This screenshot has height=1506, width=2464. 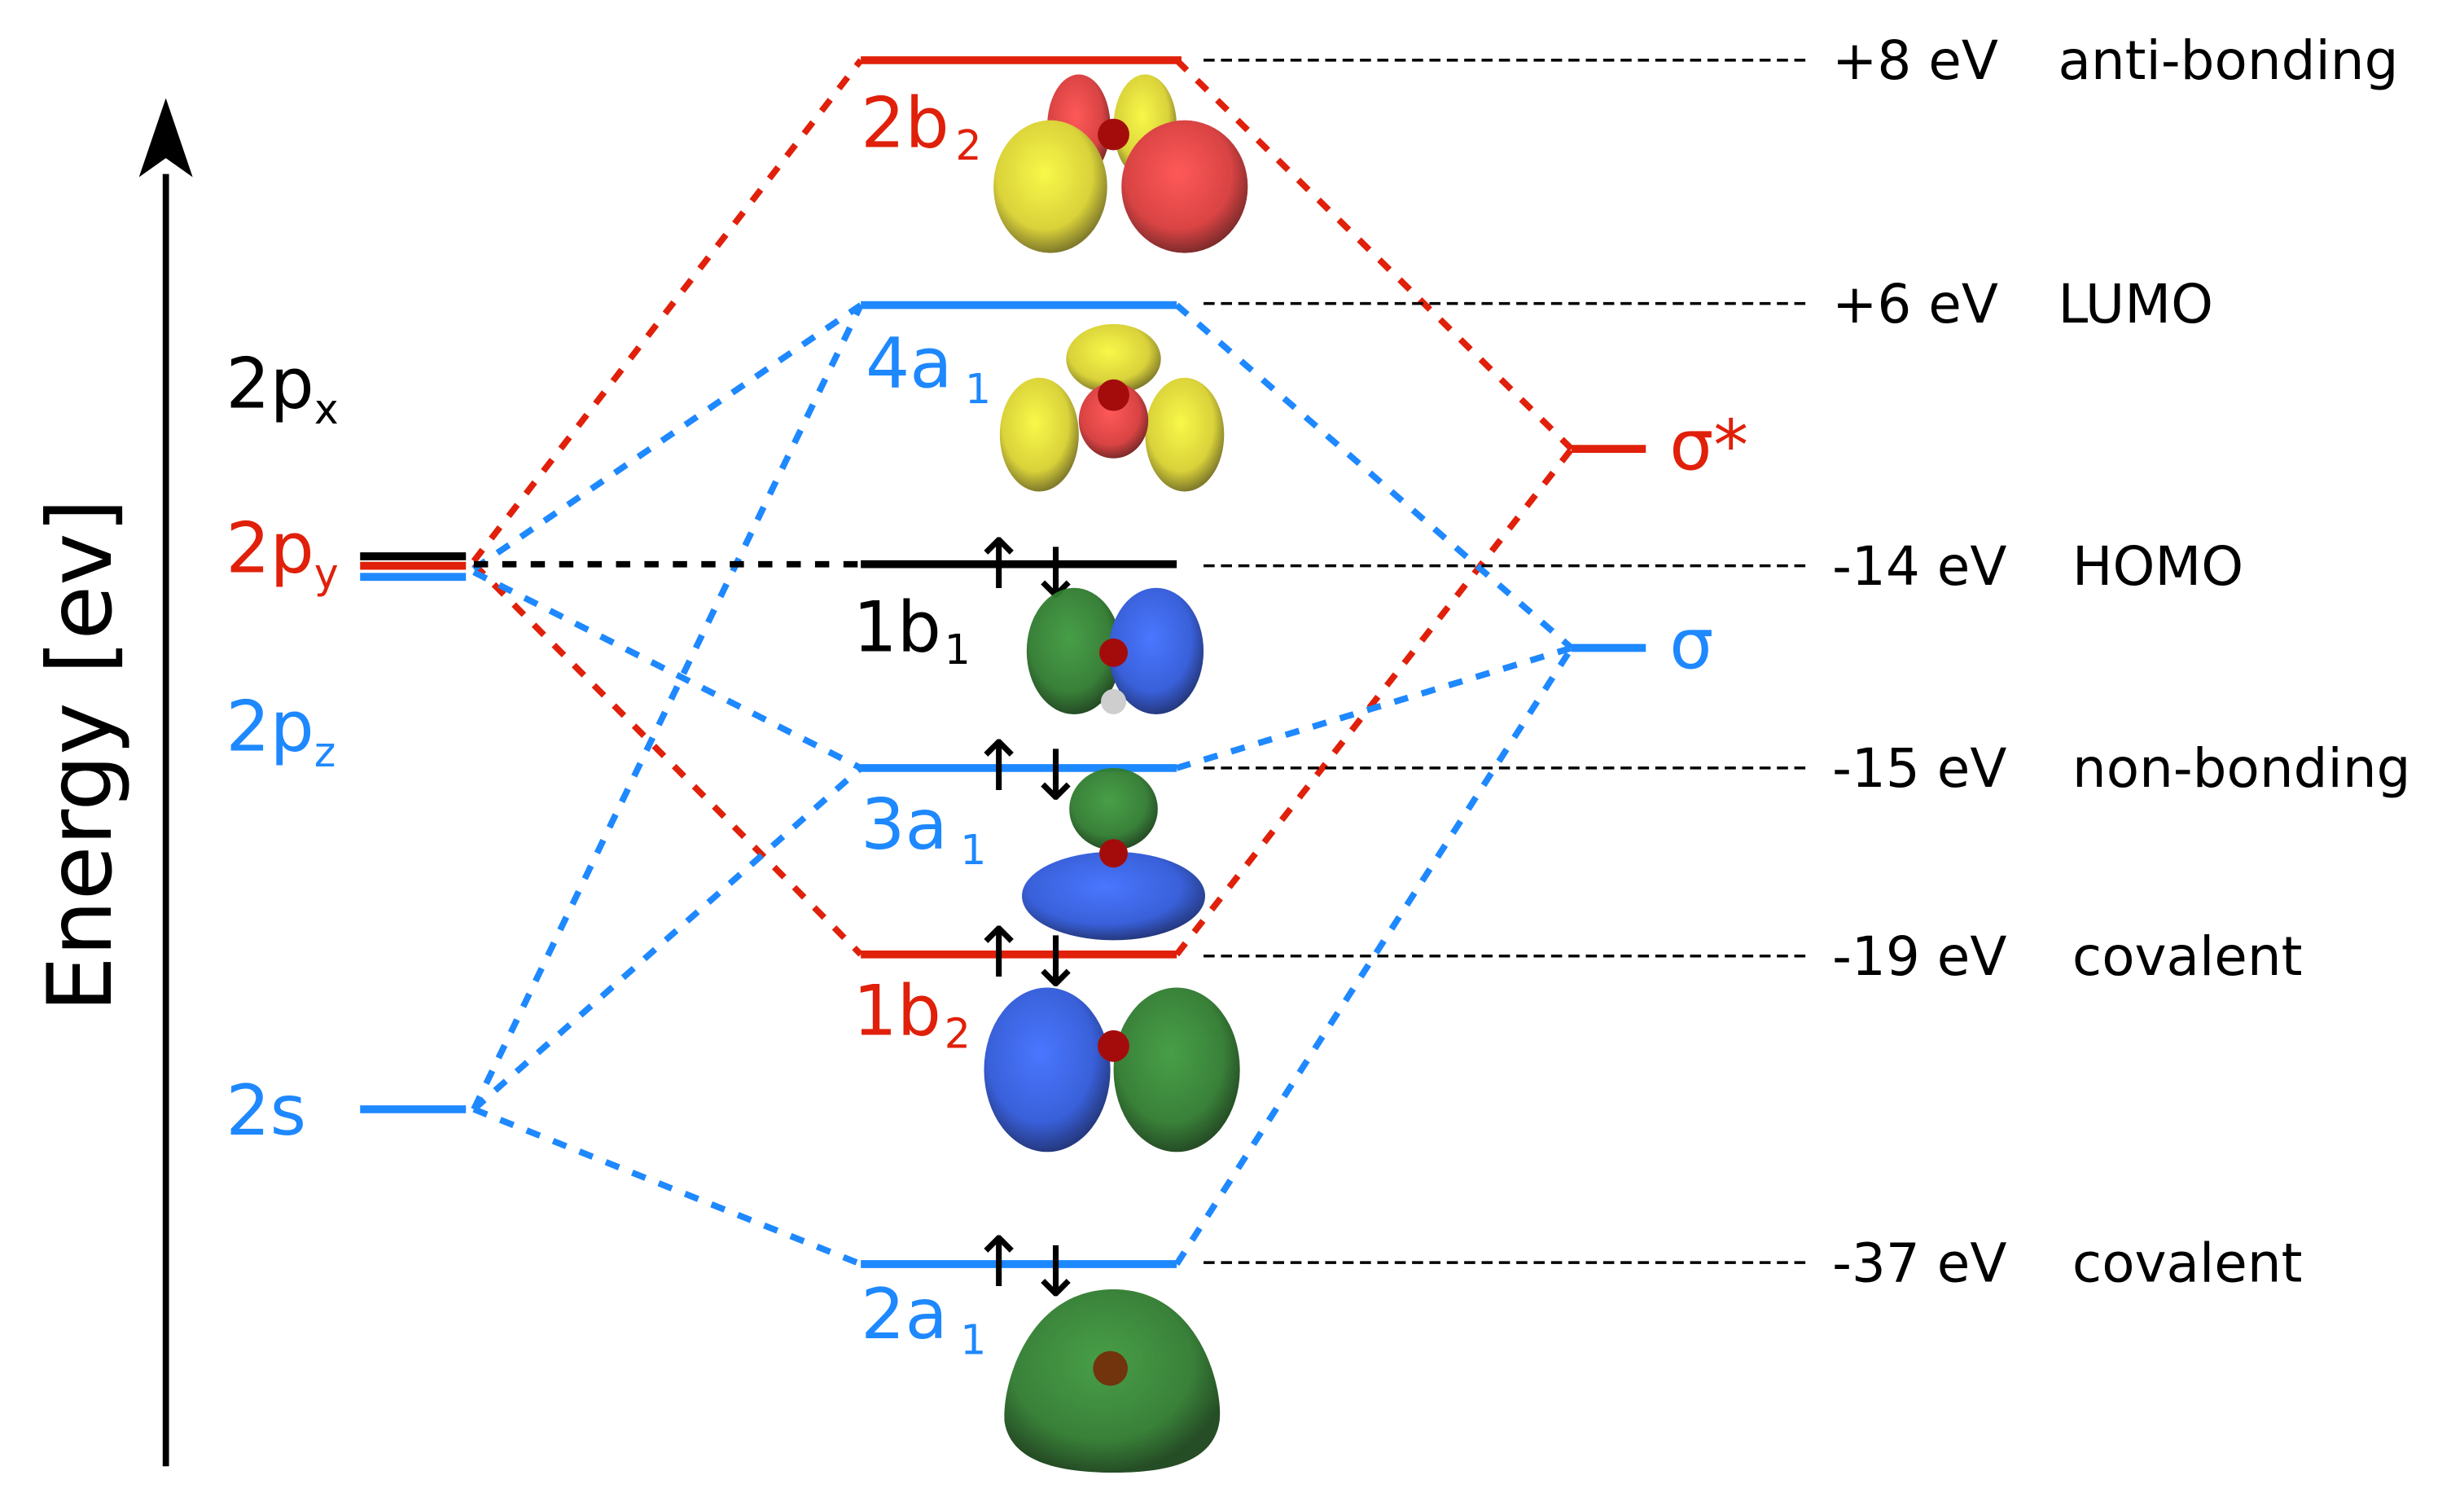 What do you see at coordinates (928, 367) in the screenshot?
I see `label-4a1: 4a 1` at bounding box center [928, 367].